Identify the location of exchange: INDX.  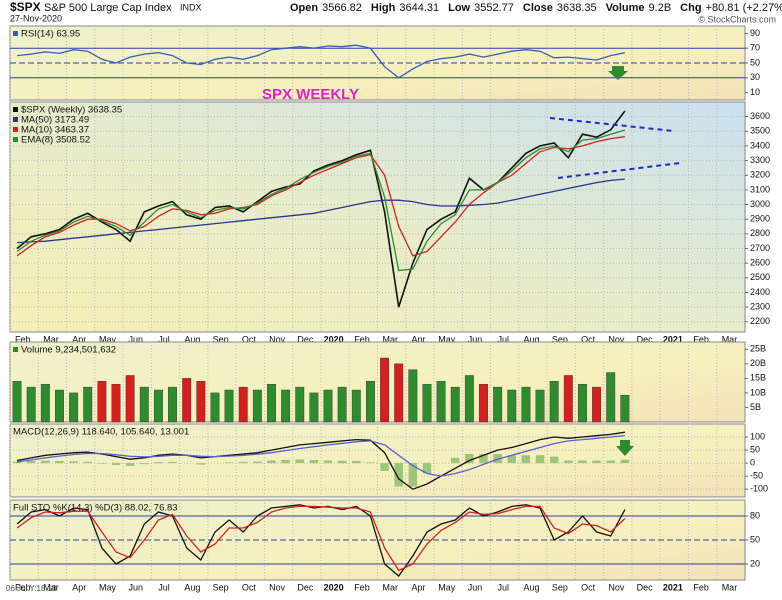
(191, 7).